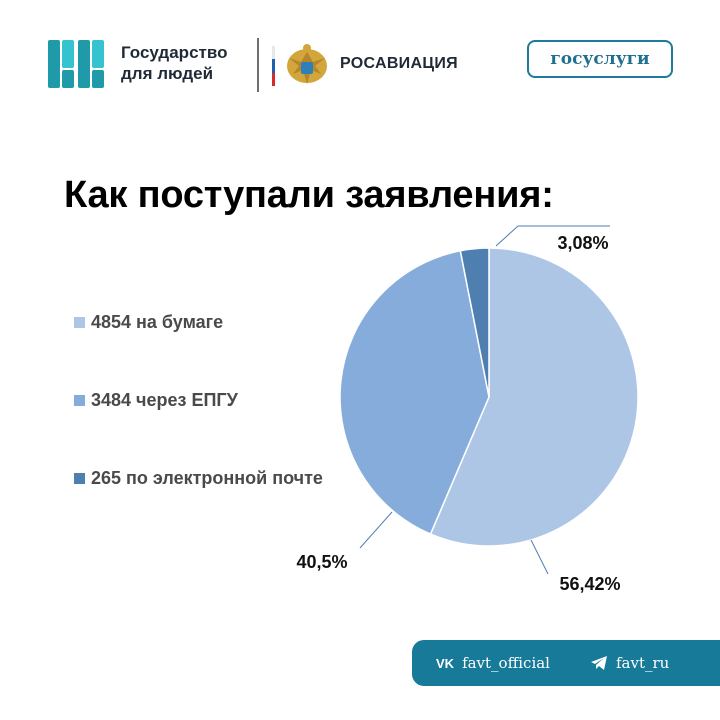  What do you see at coordinates (445, 663) in the screenshot?
I see `vk-icon: VK` at bounding box center [445, 663].